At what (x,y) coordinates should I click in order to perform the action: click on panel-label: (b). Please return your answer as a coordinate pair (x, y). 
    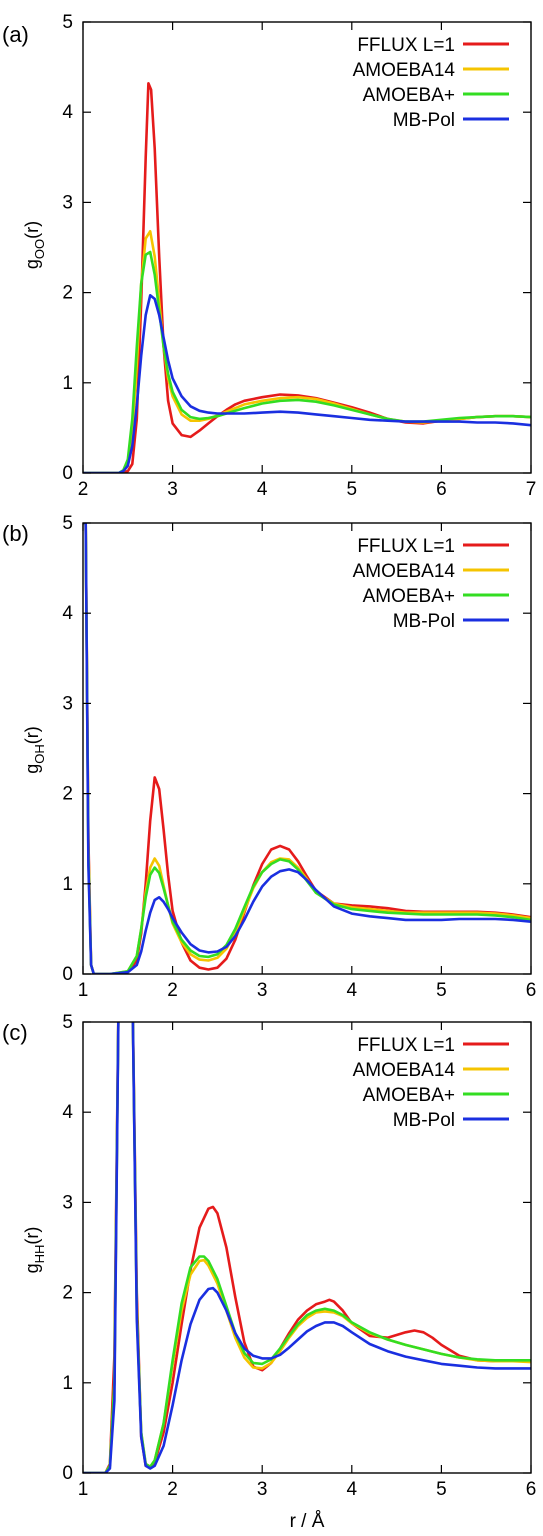
    Looking at the image, I should click on (15, 533).